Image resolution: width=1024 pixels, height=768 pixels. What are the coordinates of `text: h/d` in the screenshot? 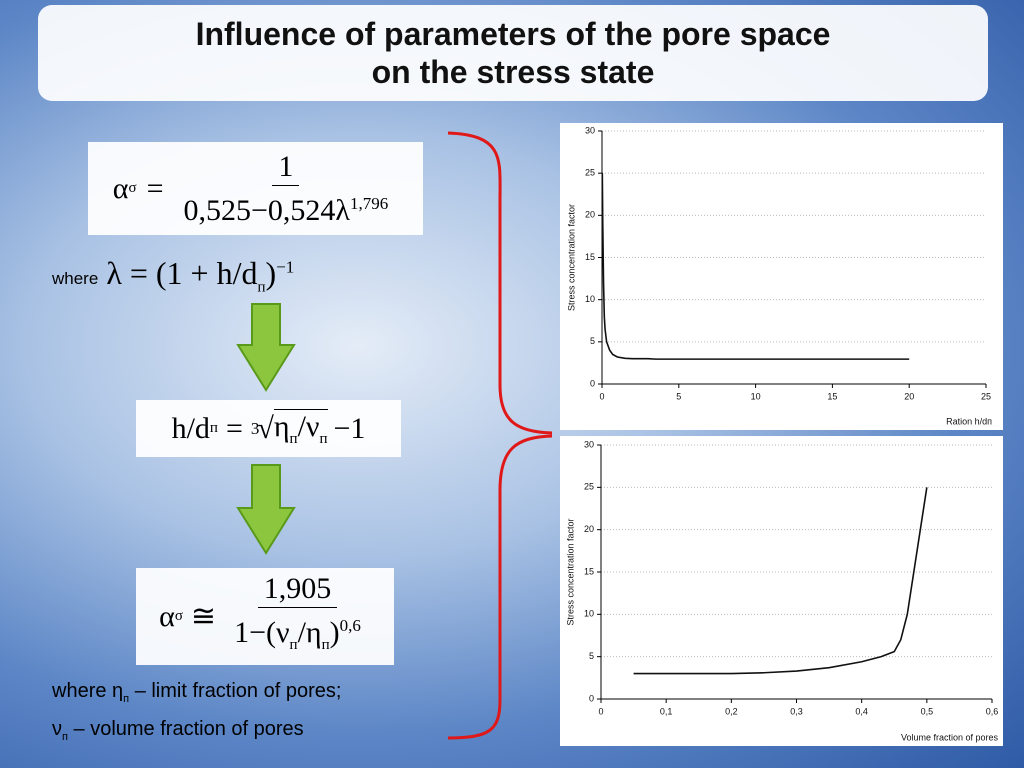 It's located at (190, 428).